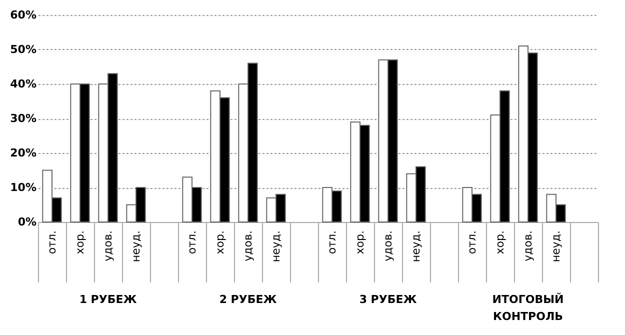 This screenshot has width=625, height=335. What do you see at coordinates (23, 84) in the screenshot?
I see `y-tick-label: 40%` at bounding box center [23, 84].